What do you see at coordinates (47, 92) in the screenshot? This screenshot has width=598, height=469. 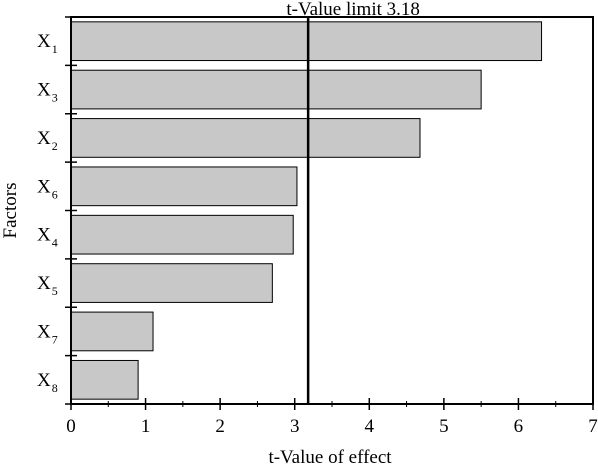 I see `category-label: X3` at bounding box center [47, 92].